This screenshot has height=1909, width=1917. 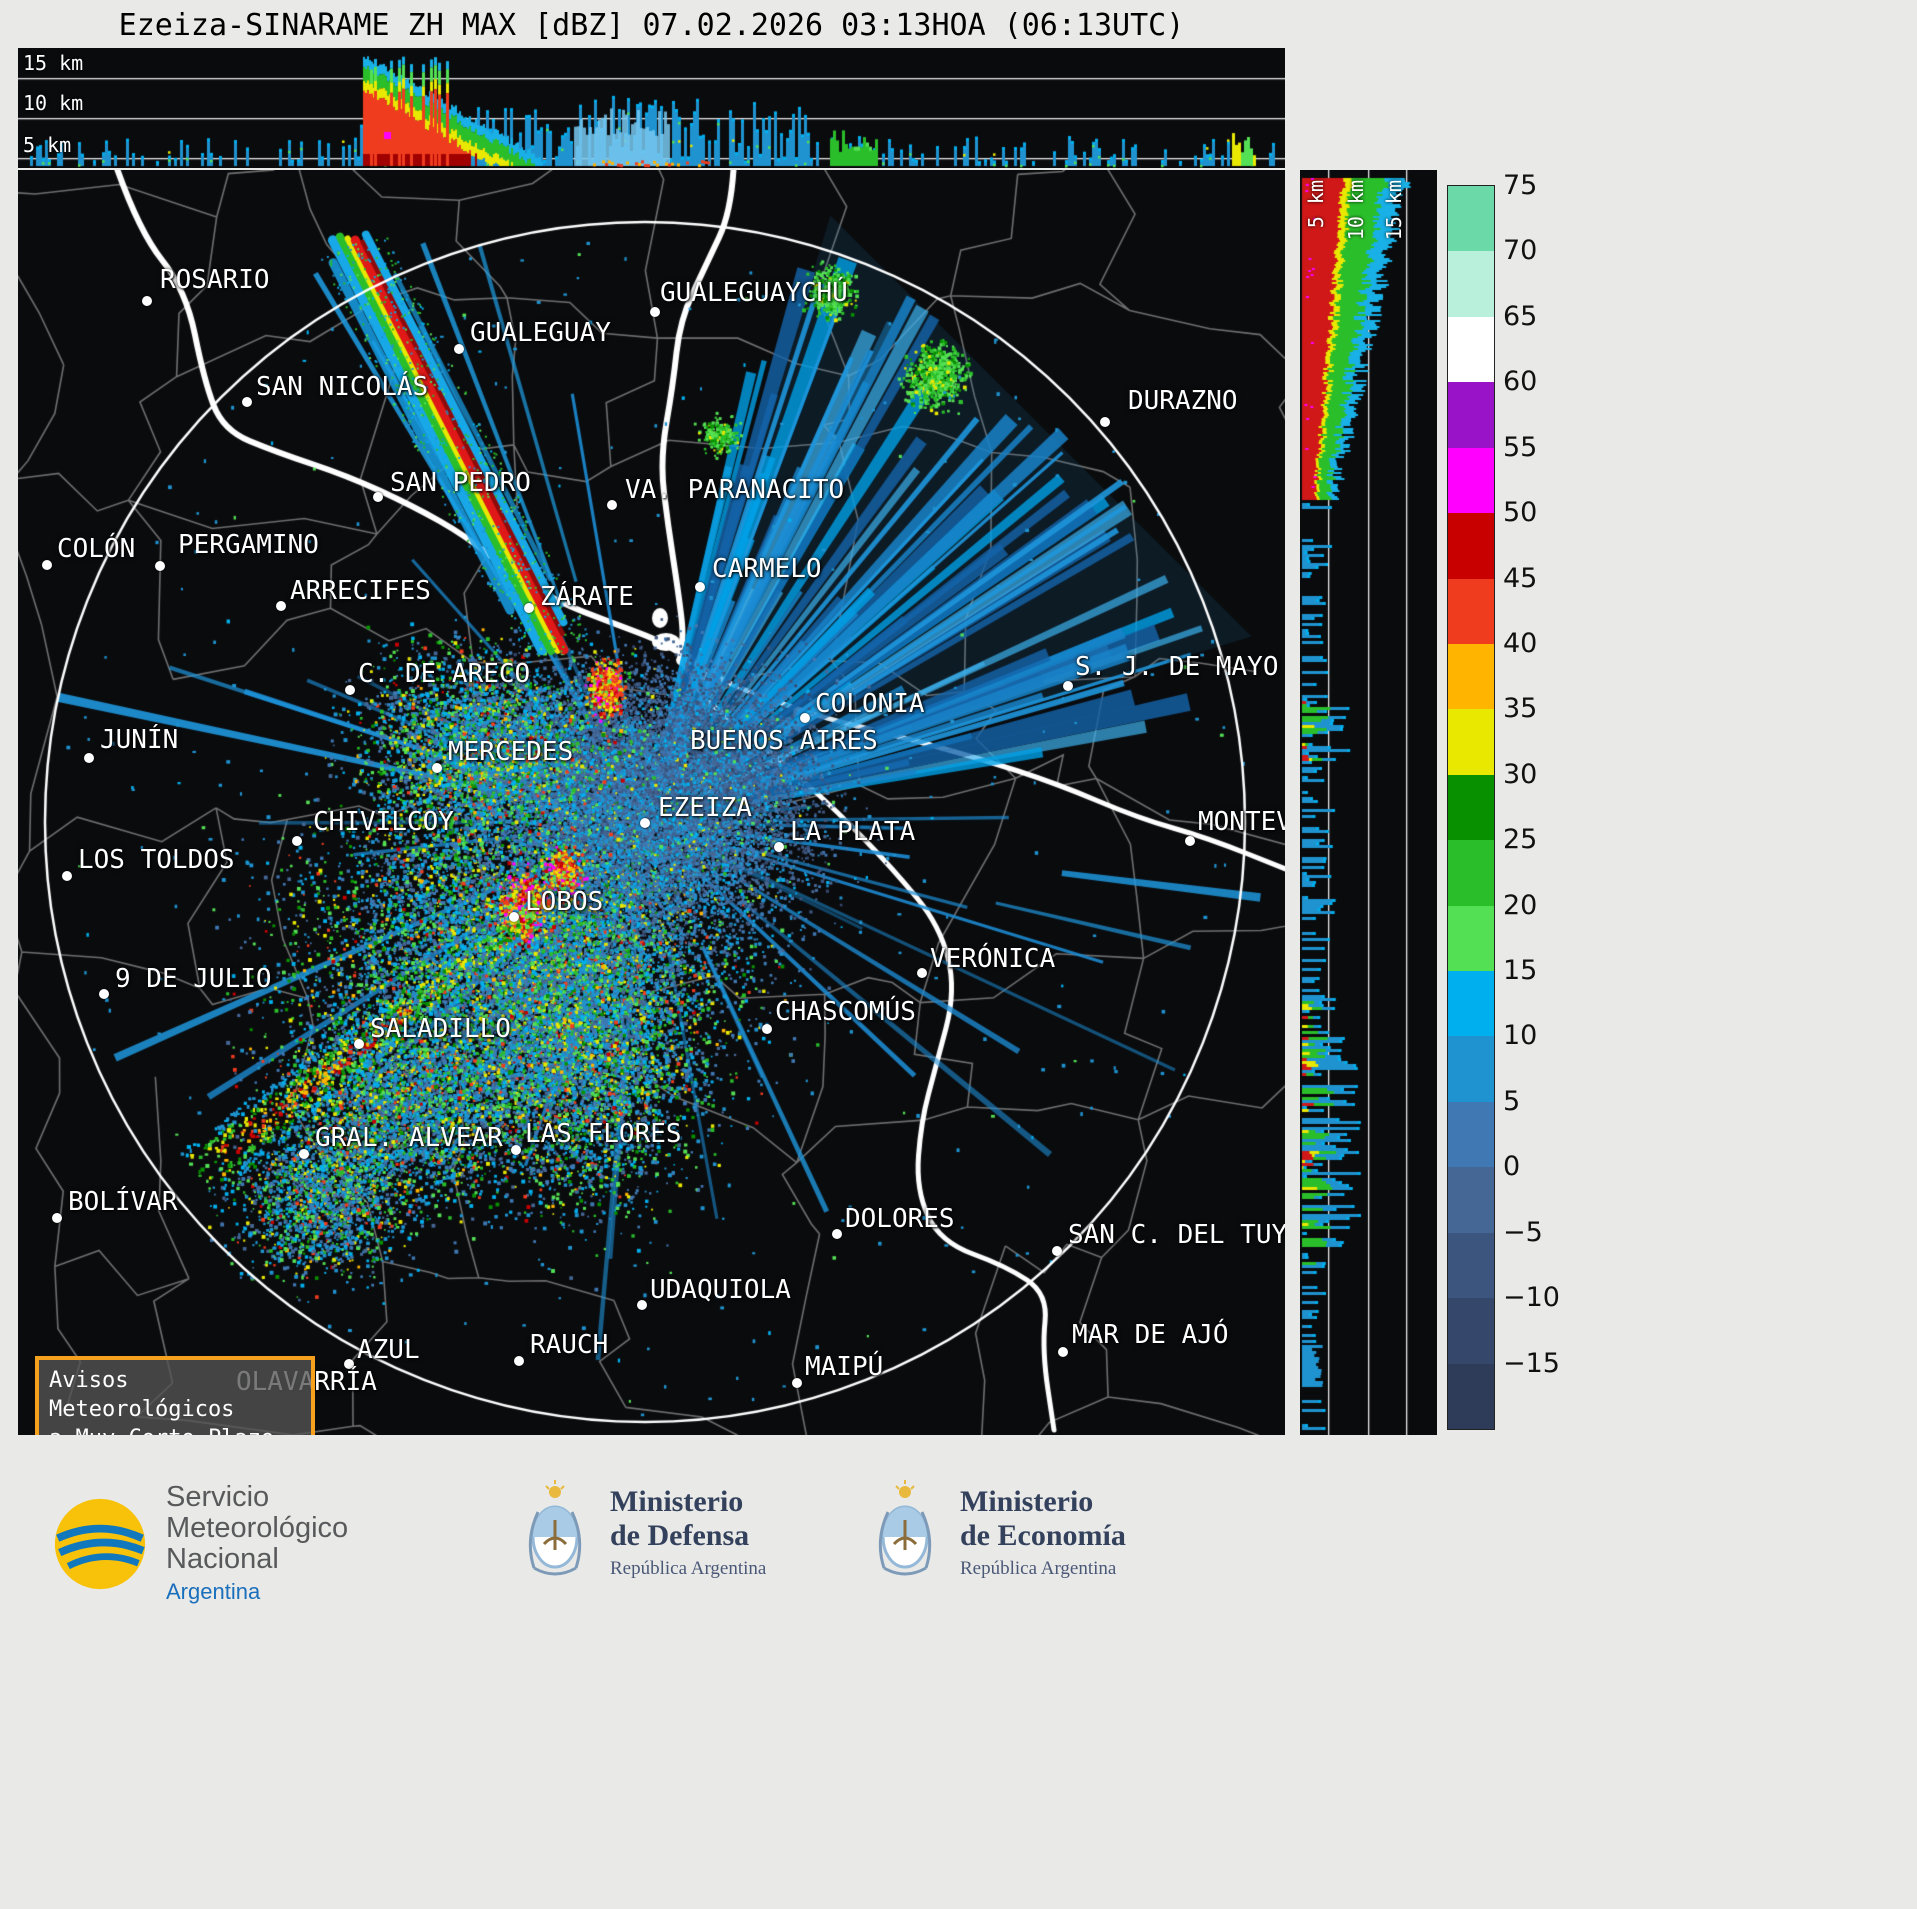 I want to click on colorbar-tick-55: 55, so click(x=1520, y=447).